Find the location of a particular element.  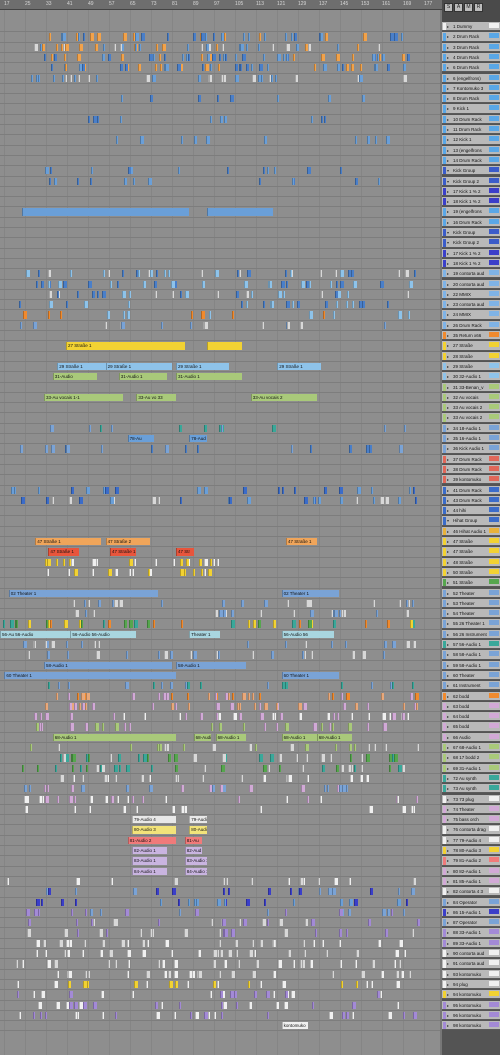

track-header: ▸ 38 Drum Rack is located at coordinates (471, 469).